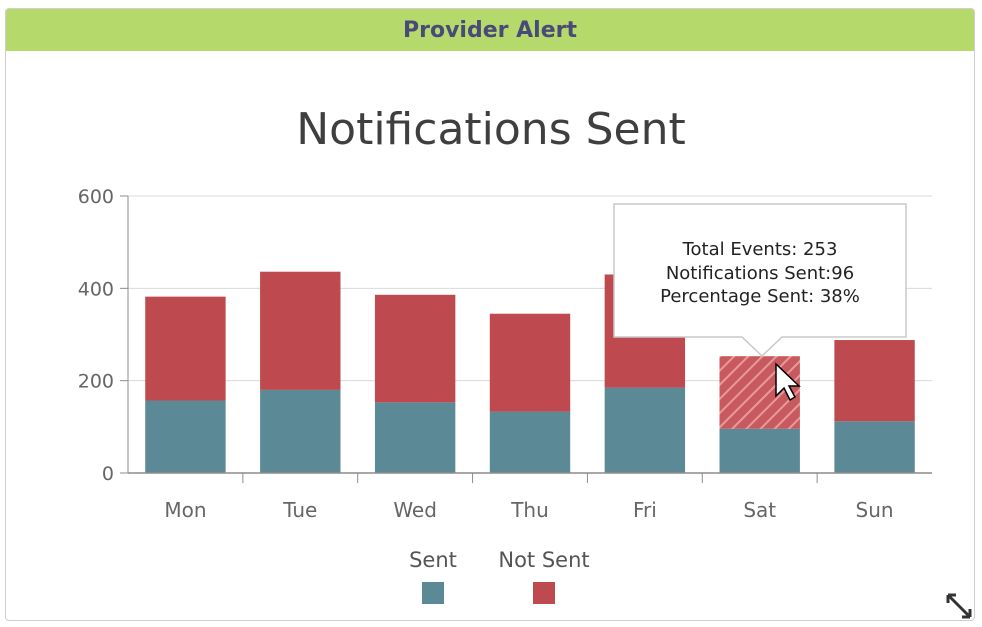 Image resolution: width=982 pixels, height=627 pixels. I want to click on x-tick-label: Fri, so click(645, 510).